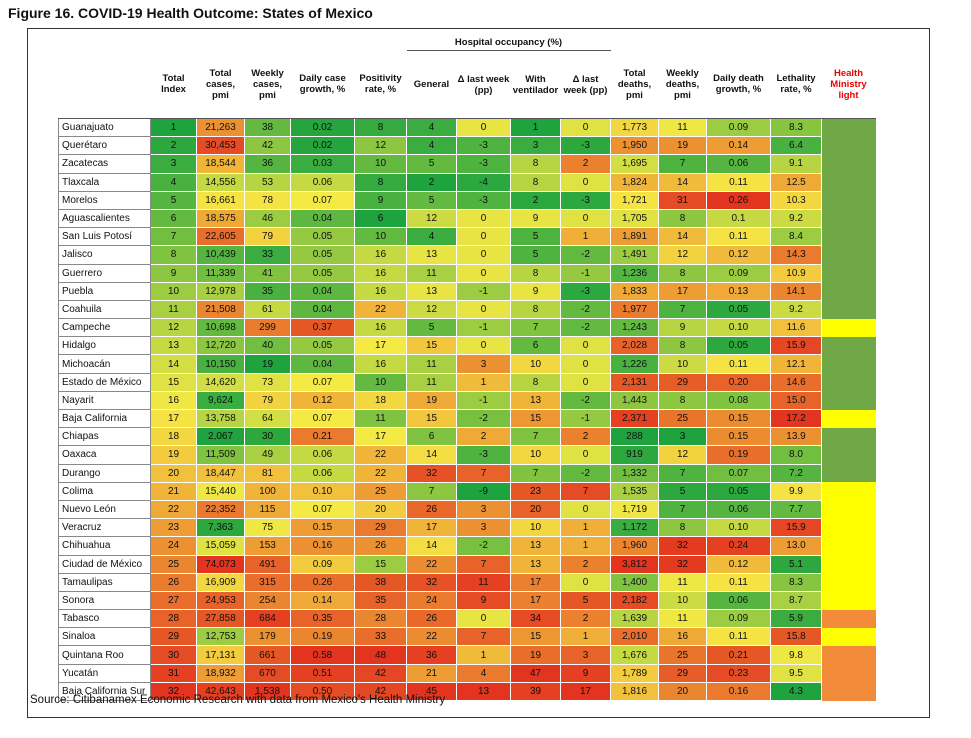  Describe the element at coordinates (738, 146) in the screenshot. I see `data-cell: 0.14` at that location.